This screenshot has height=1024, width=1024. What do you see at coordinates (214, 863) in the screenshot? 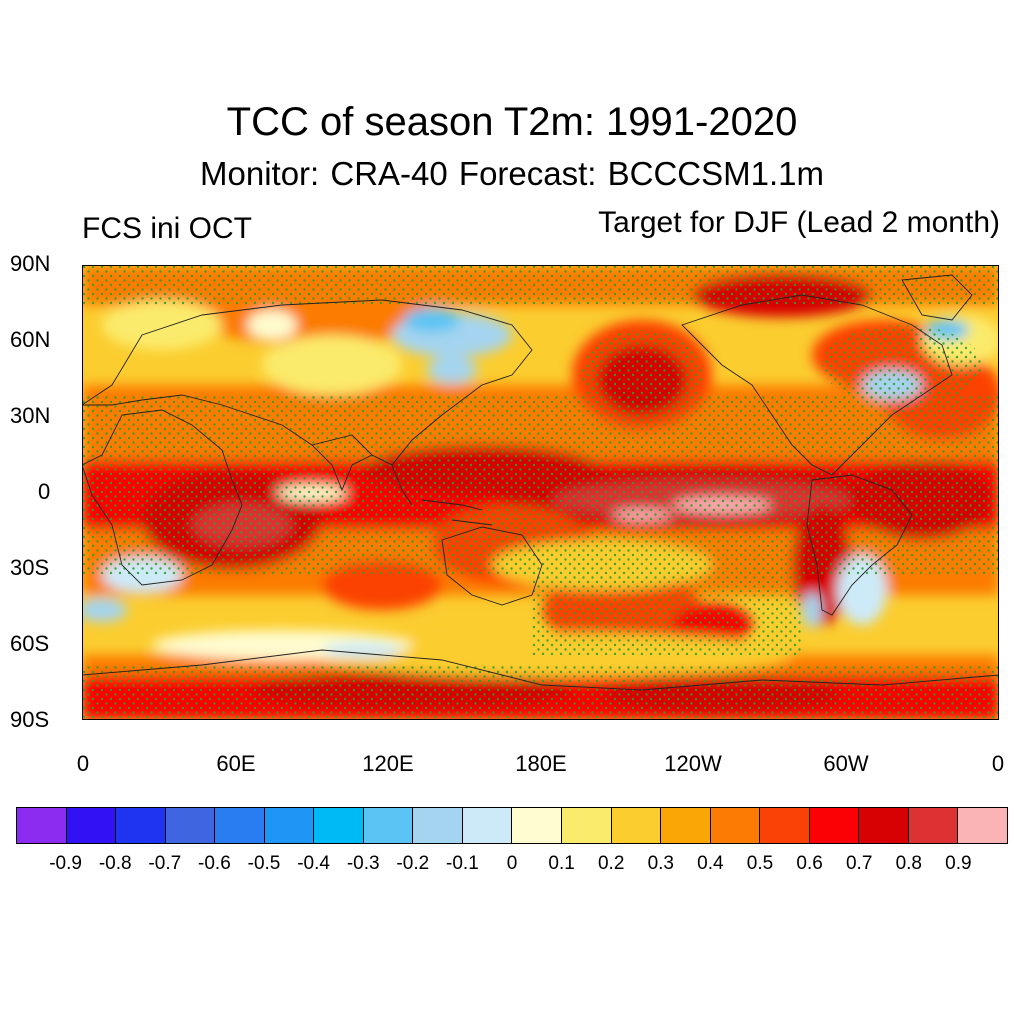
I see `colorbar-tick-label: -0.6` at bounding box center [214, 863].